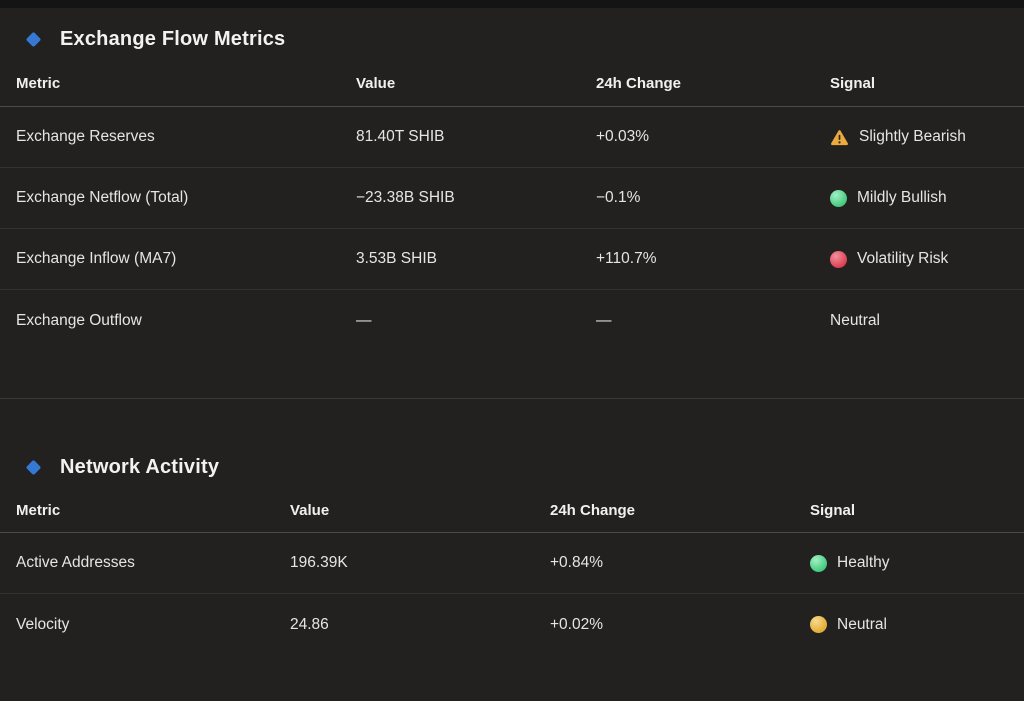  What do you see at coordinates (623, 136) in the screenshot?
I see `change-cell: +0.03%` at bounding box center [623, 136].